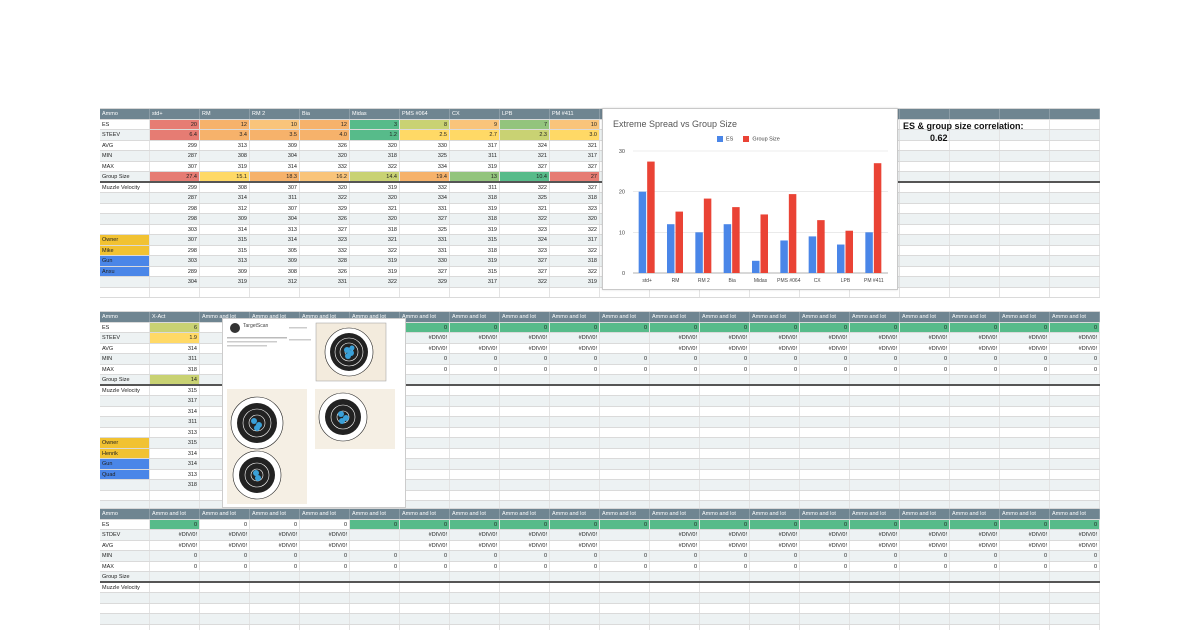 This screenshot has width=1200, height=630. I want to click on table-cell: 8, so click(425, 124).